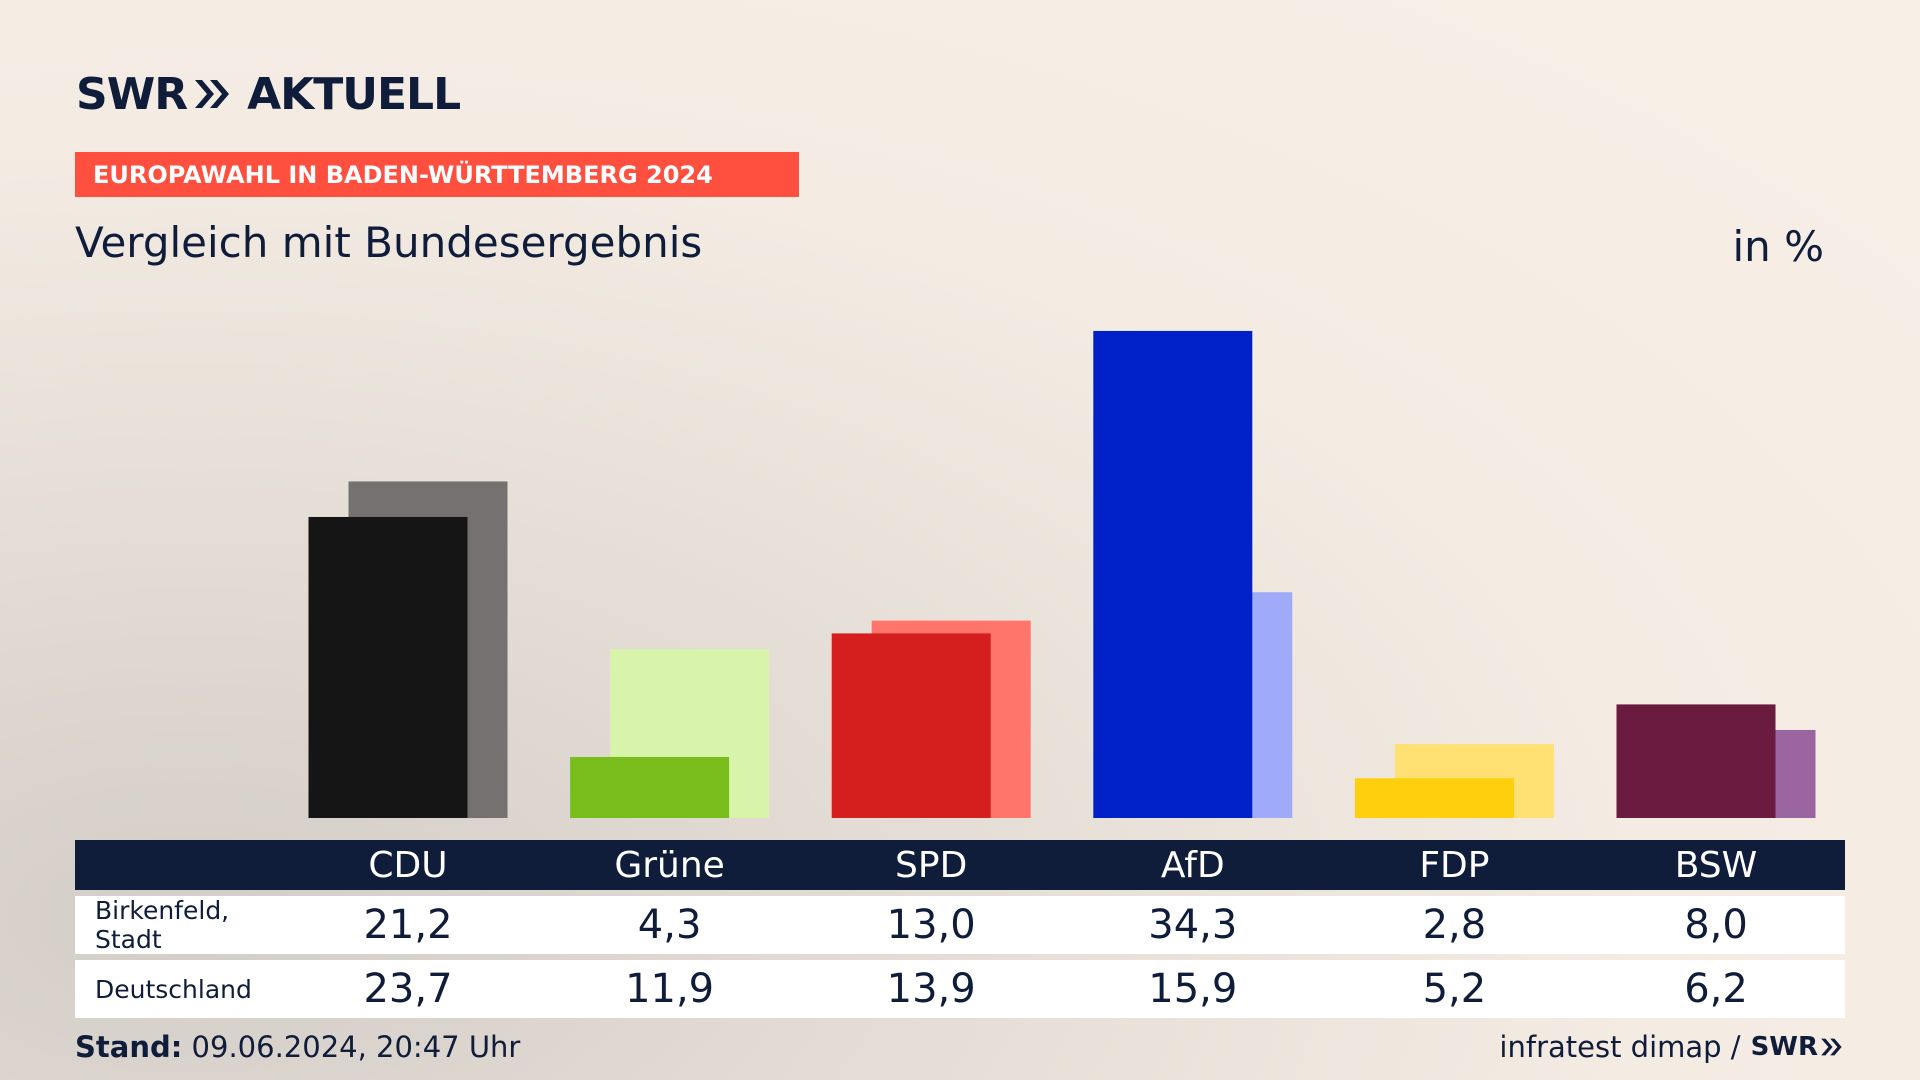  What do you see at coordinates (1831, 1047) in the screenshot?
I see `chevrons-small-icon` at bounding box center [1831, 1047].